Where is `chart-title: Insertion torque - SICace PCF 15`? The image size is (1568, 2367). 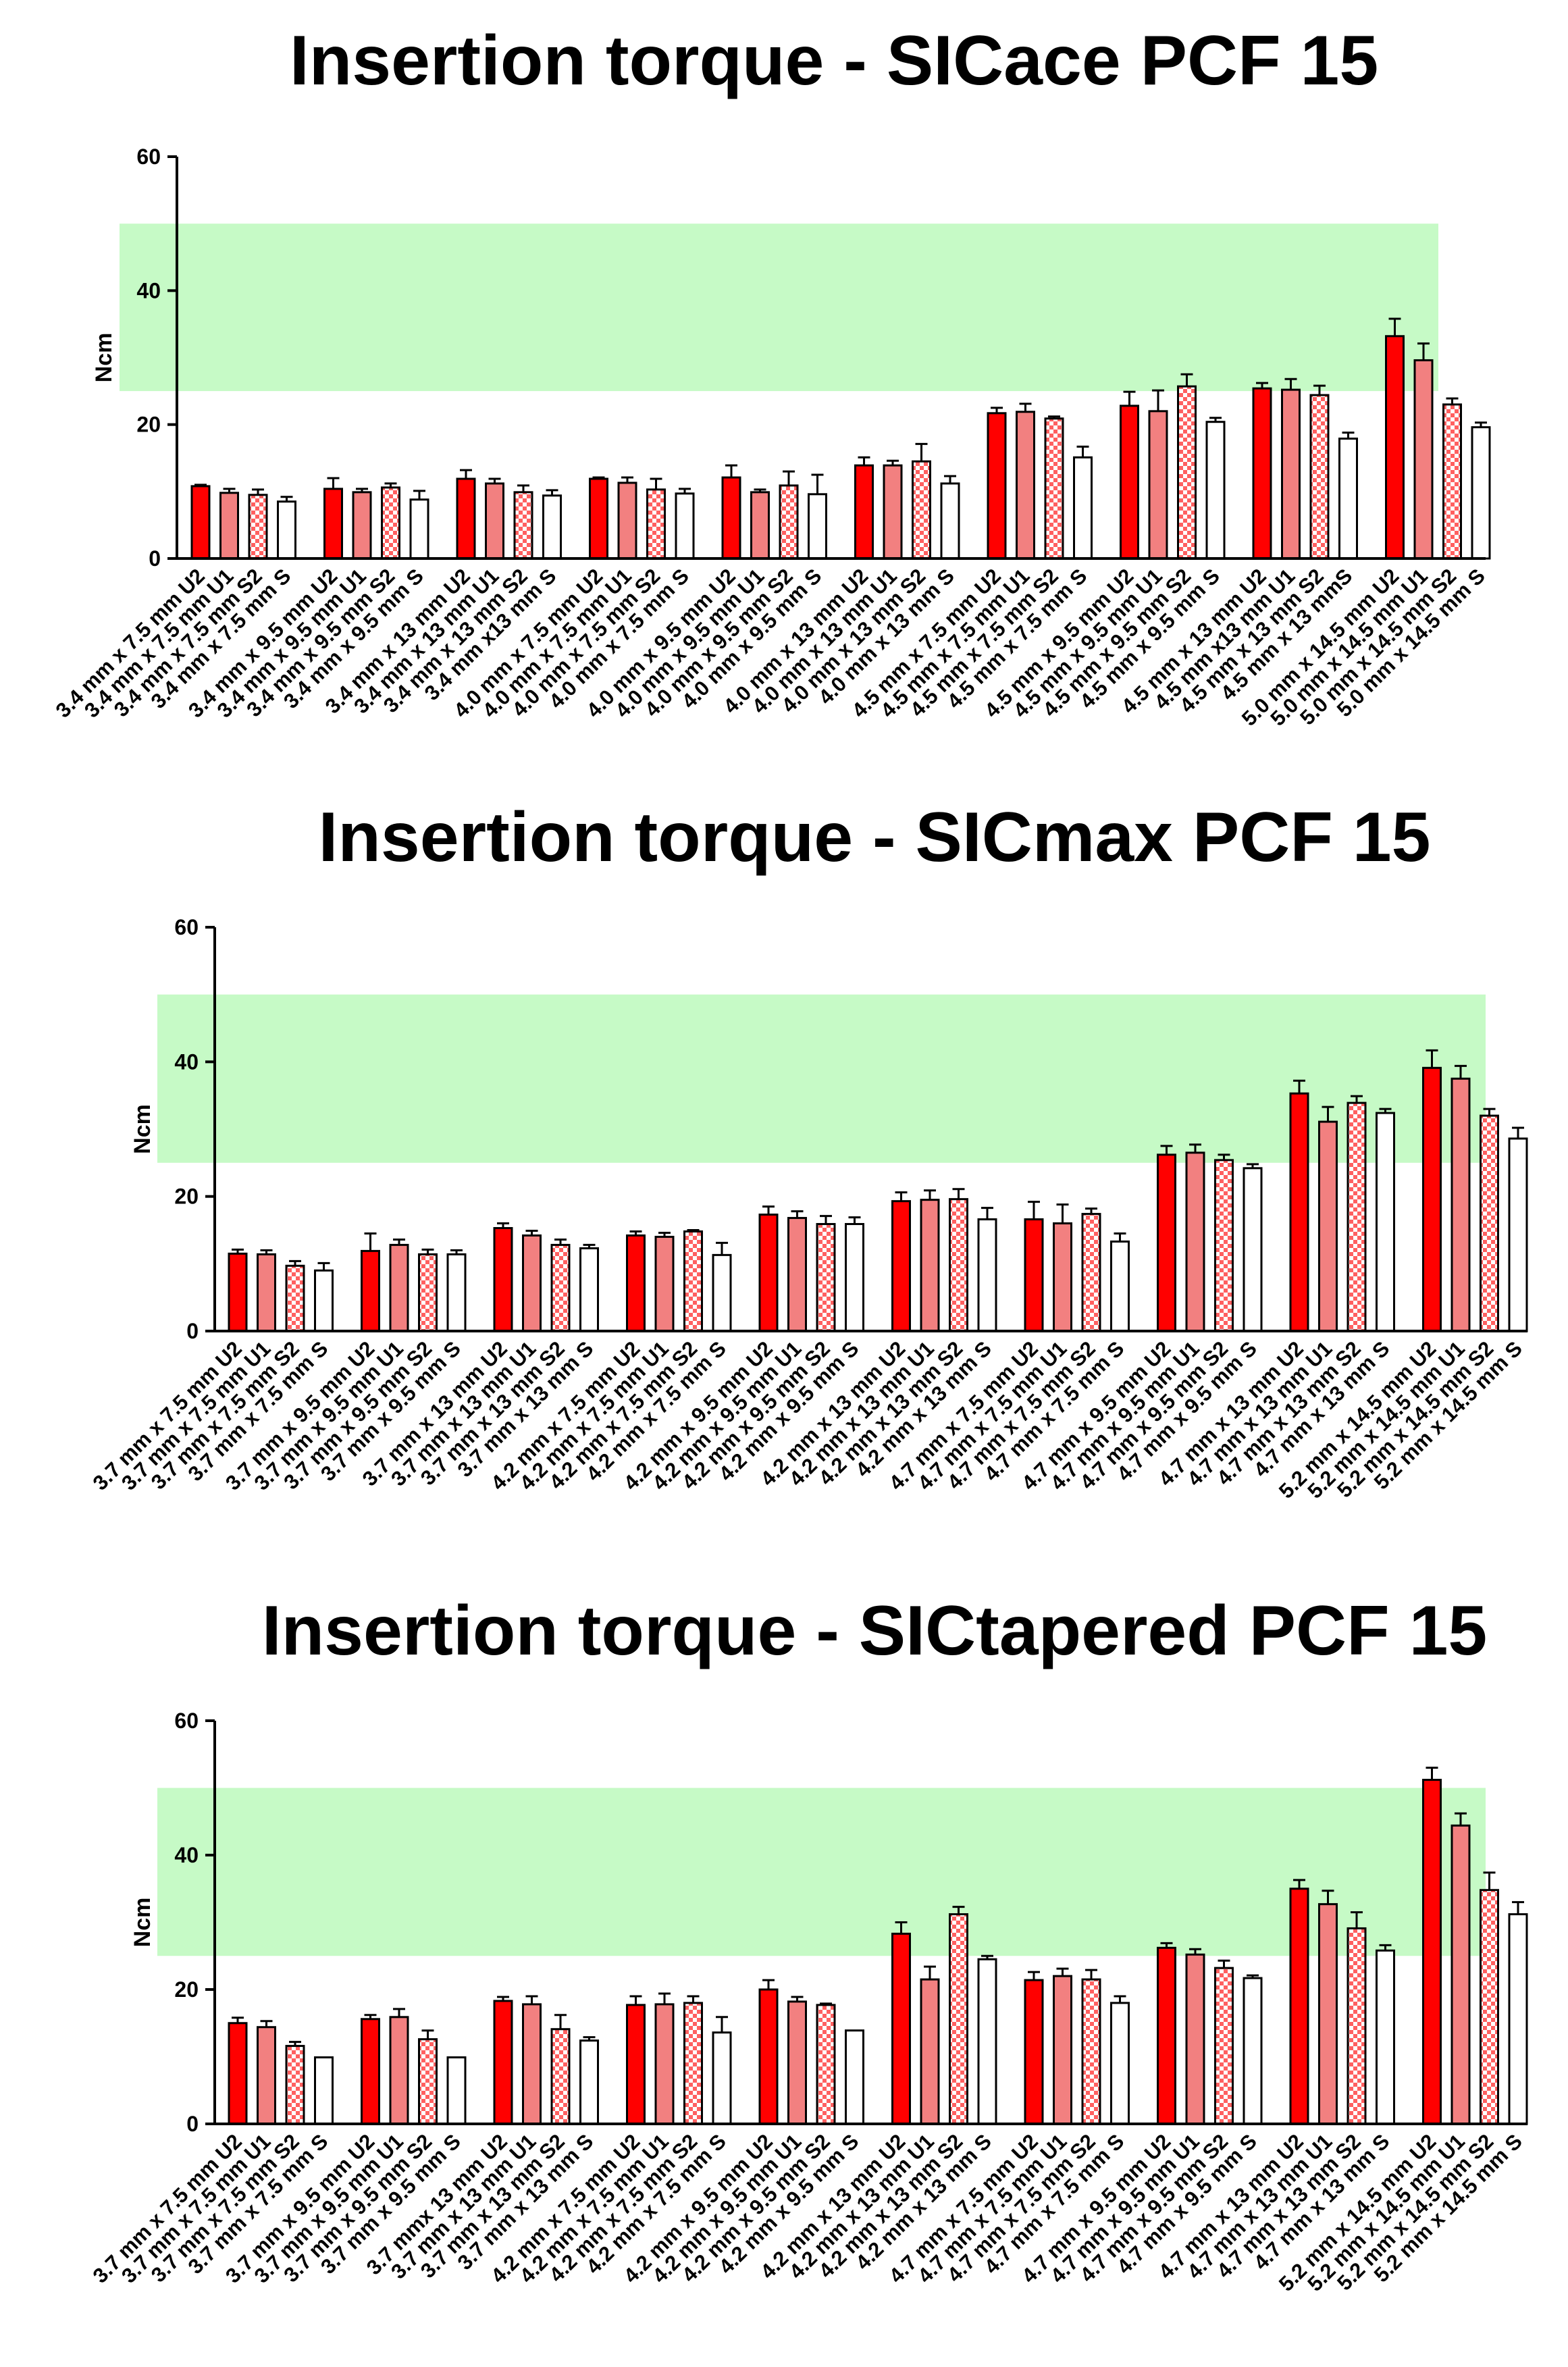 chart-title: Insertion torque - SICace PCF 15 is located at coordinates (834, 61).